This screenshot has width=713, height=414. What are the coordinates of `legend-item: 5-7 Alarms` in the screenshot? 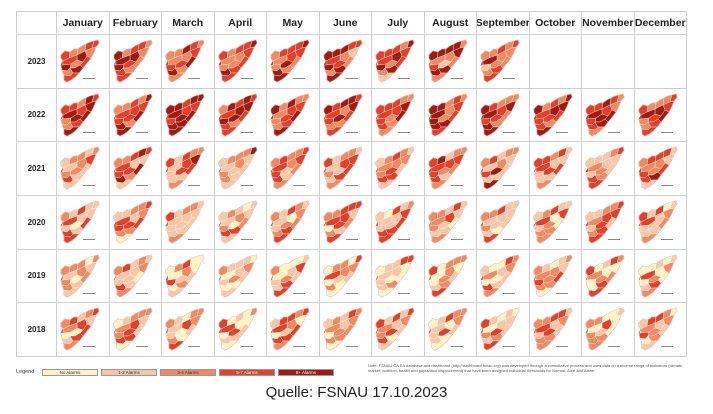 It's located at (247, 372).